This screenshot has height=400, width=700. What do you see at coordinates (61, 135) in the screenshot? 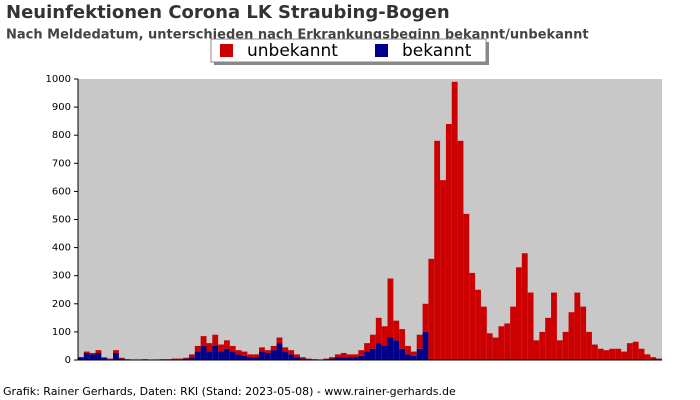
I see `y-tick-label: 800` at bounding box center [61, 135].